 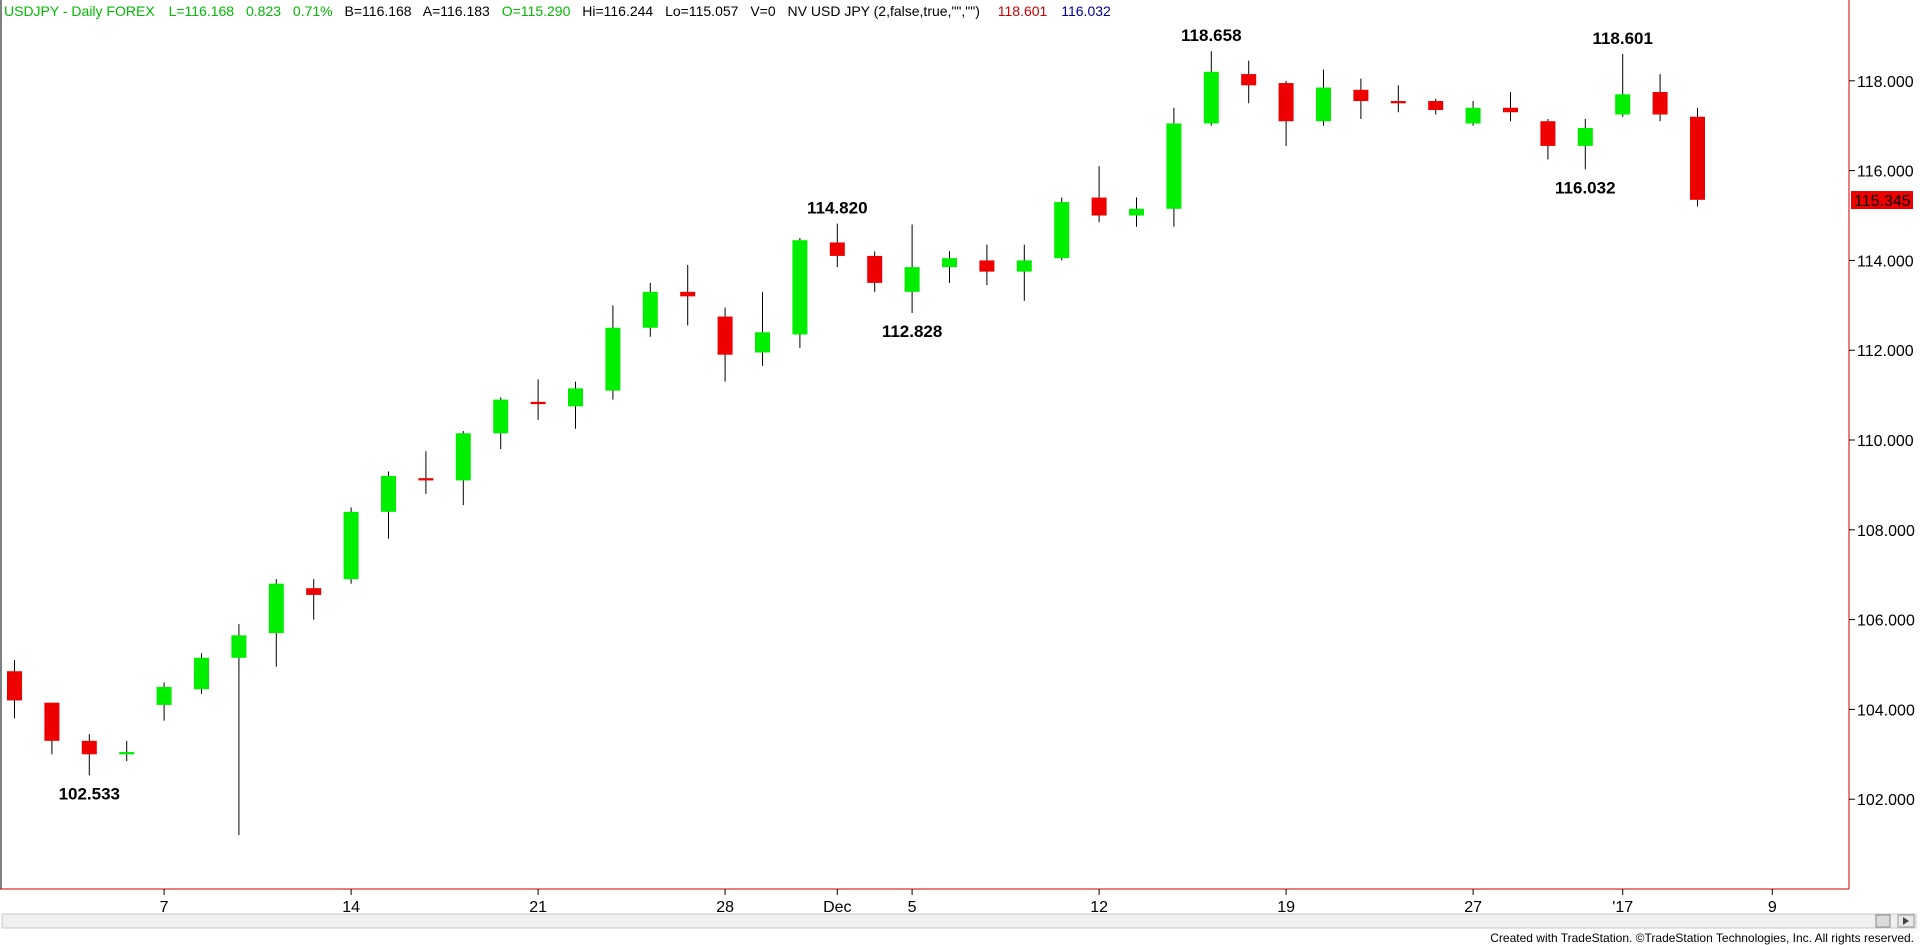 What do you see at coordinates (1086, 11) in the screenshot?
I see `header-ind-low: 116.032` at bounding box center [1086, 11].